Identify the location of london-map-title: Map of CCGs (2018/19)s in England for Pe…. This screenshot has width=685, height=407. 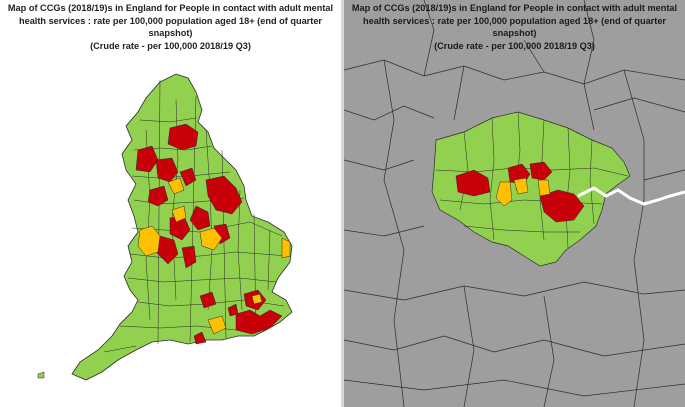
(514, 27).